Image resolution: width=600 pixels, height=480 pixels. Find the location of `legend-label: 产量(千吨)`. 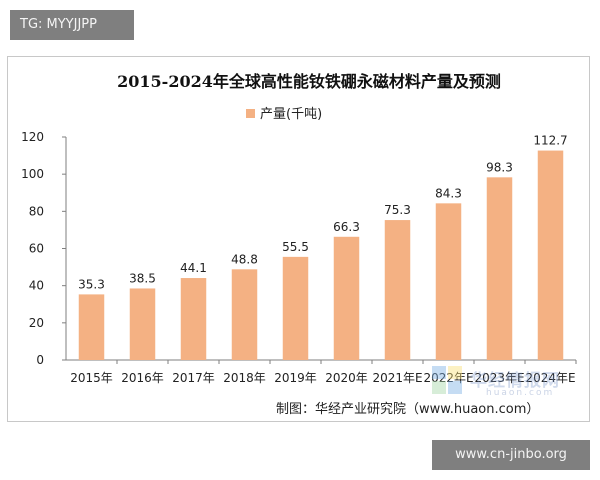

legend-label: 产量(千吨) is located at coordinates (291, 114).